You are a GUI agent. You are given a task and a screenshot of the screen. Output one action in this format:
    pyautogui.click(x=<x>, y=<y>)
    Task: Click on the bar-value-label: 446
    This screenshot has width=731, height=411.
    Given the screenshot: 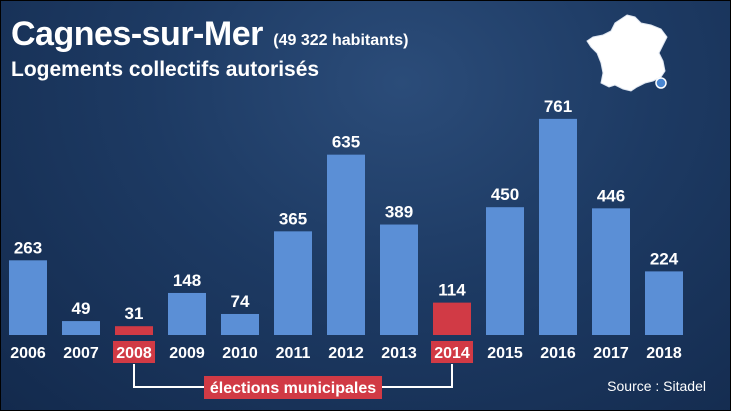 What is the action you would take?
    pyautogui.click(x=611, y=195)
    